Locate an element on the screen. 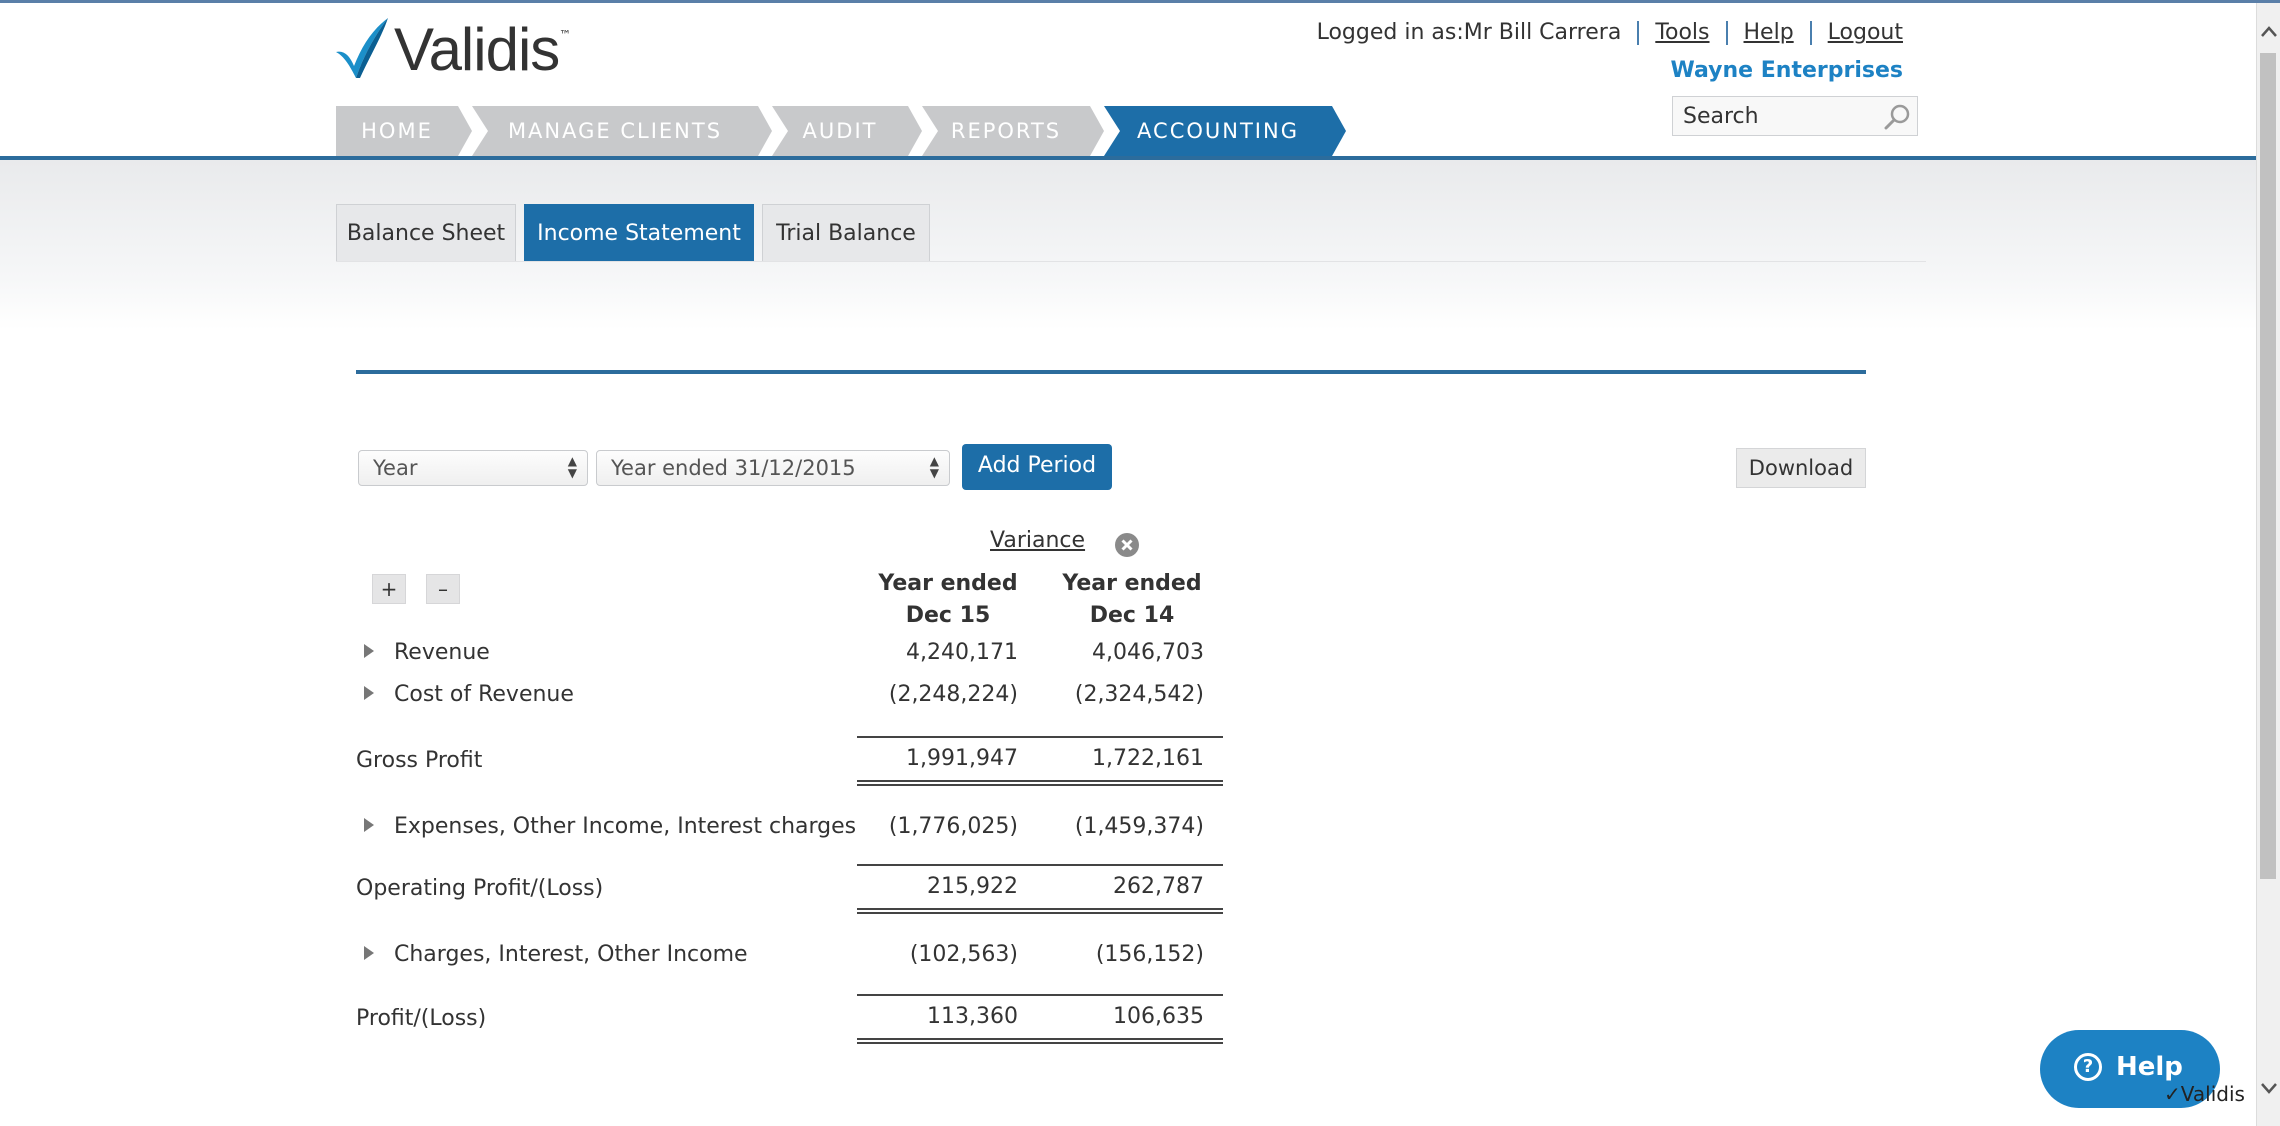 Image resolution: width=2280 pixels, height=1126 pixels. tab-trial-balance: Trial Balance is located at coordinates (846, 233).